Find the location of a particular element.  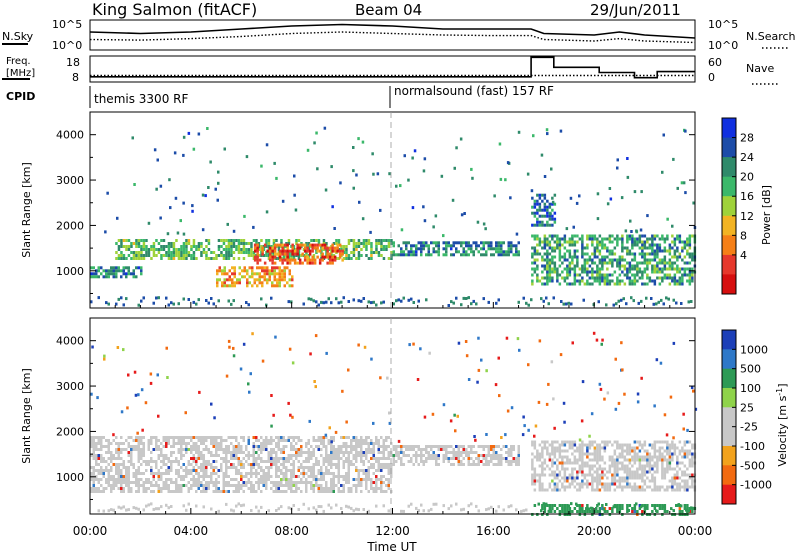

colorbar-swatch is located at coordinates (729, 340).